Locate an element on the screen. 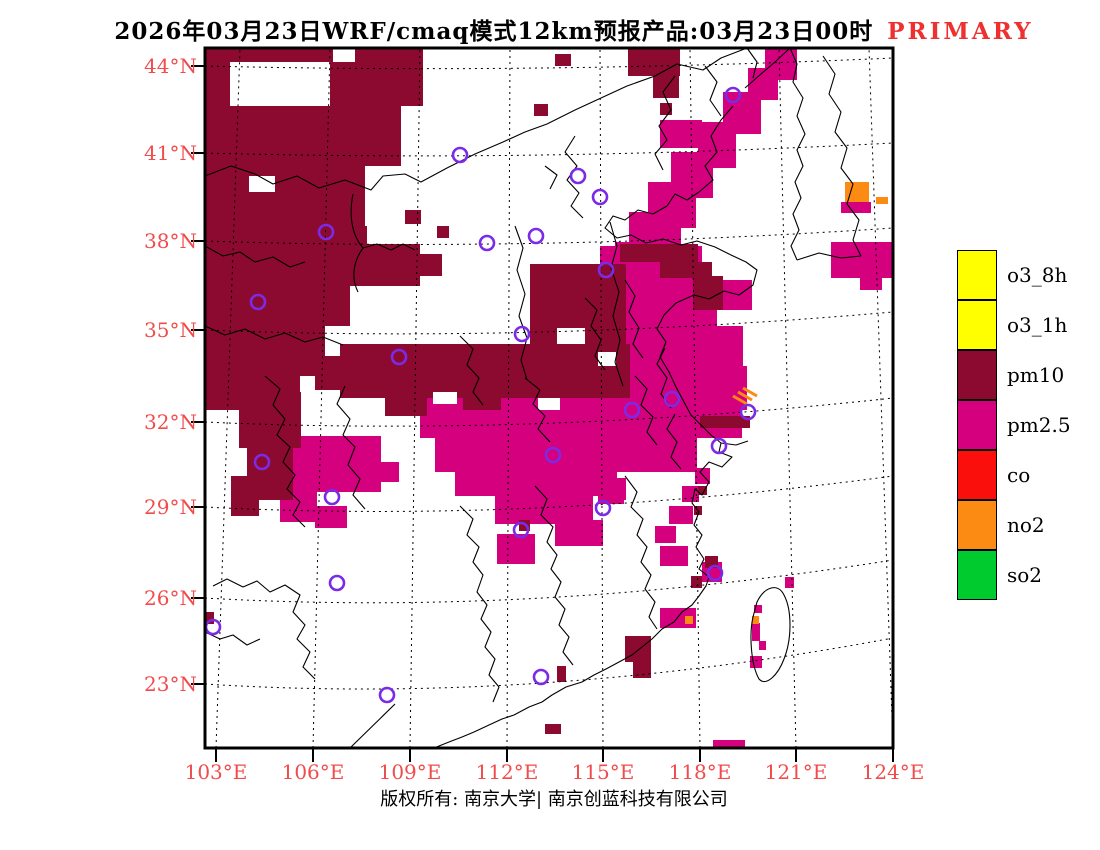 This screenshot has width=1100, height=850. legend-item: pm10 is located at coordinates (1010, 375).